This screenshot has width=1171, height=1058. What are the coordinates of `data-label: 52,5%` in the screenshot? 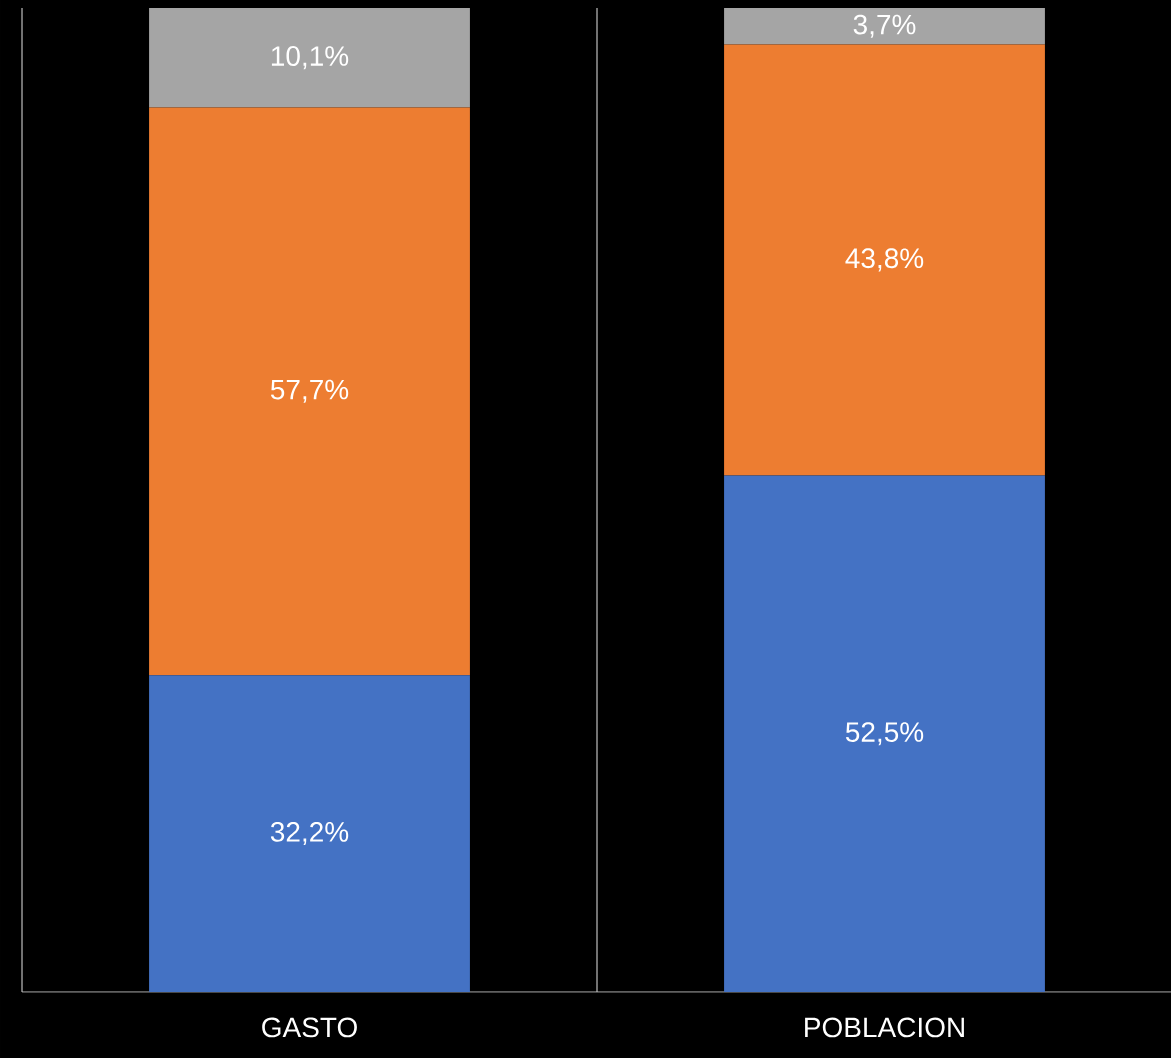 It's located at (884, 734).